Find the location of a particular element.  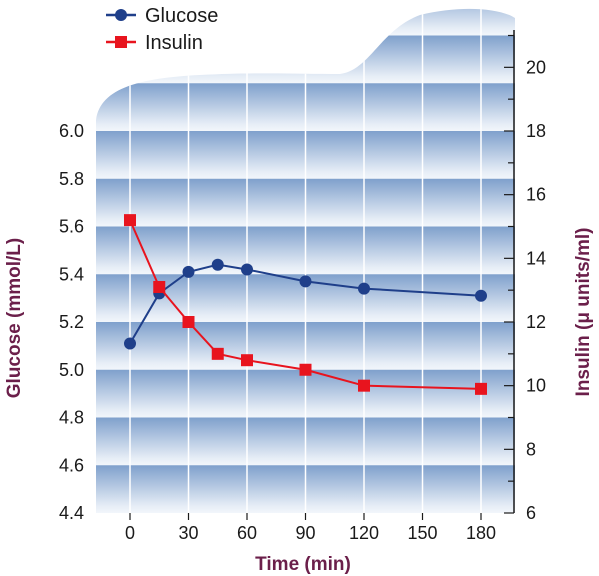

x-tick-label: 90 is located at coordinates (305, 533).